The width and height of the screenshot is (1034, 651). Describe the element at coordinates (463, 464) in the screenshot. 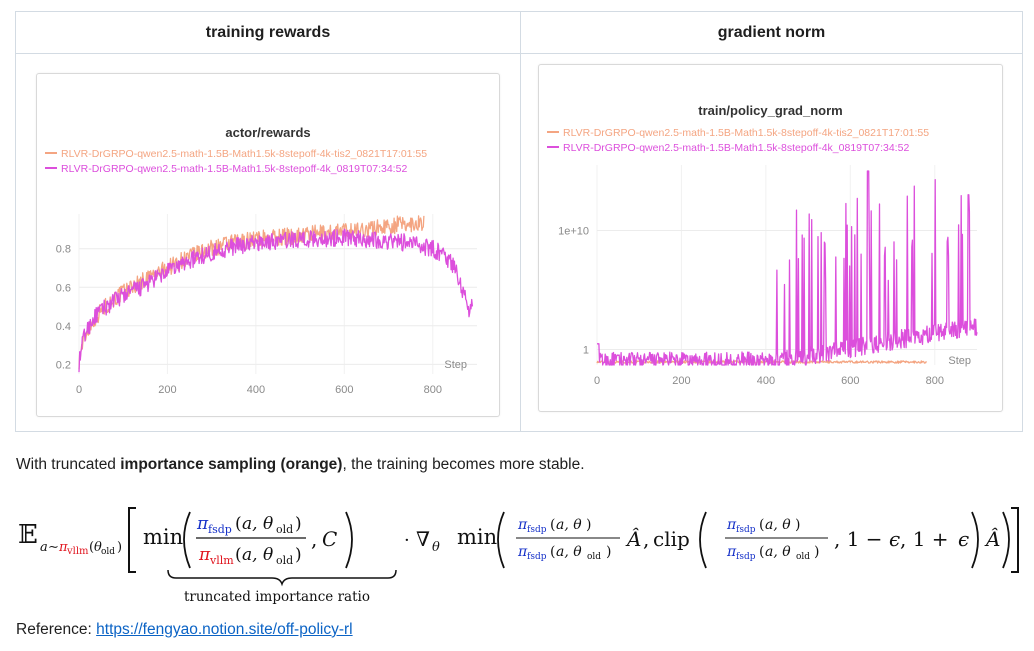

I see `caption-suffix: , the training becomes more stable.` at that location.